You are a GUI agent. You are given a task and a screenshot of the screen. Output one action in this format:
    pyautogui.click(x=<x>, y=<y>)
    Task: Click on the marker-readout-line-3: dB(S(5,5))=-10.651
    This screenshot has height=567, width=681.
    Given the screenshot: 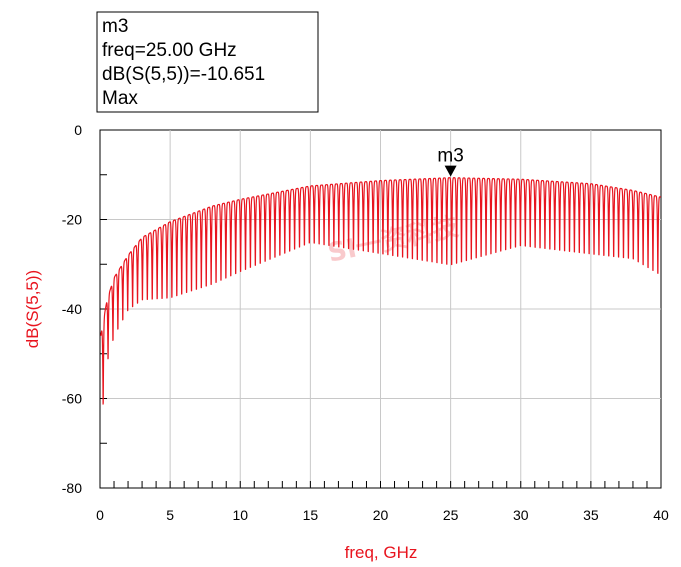 What is the action you would take?
    pyautogui.click(x=183, y=74)
    